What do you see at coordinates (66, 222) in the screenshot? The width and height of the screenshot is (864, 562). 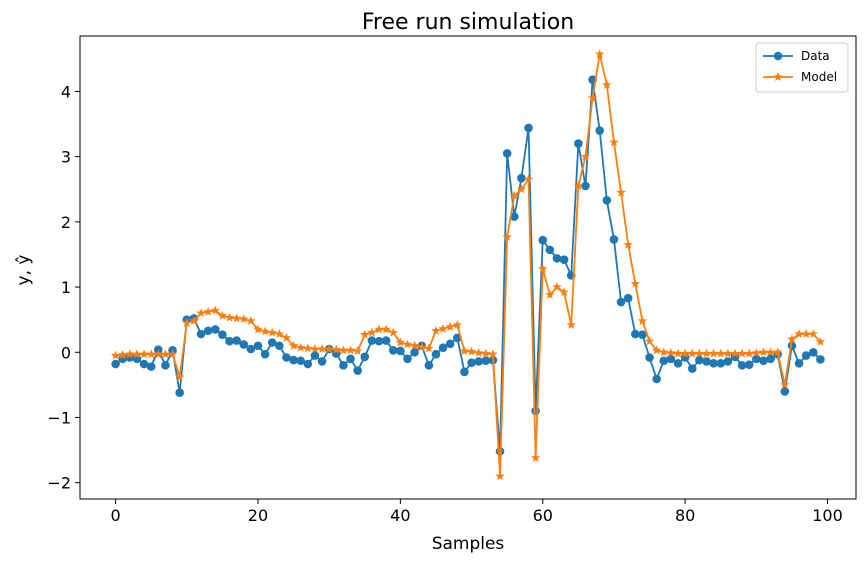 I see `y-tick-label: 2` at bounding box center [66, 222].